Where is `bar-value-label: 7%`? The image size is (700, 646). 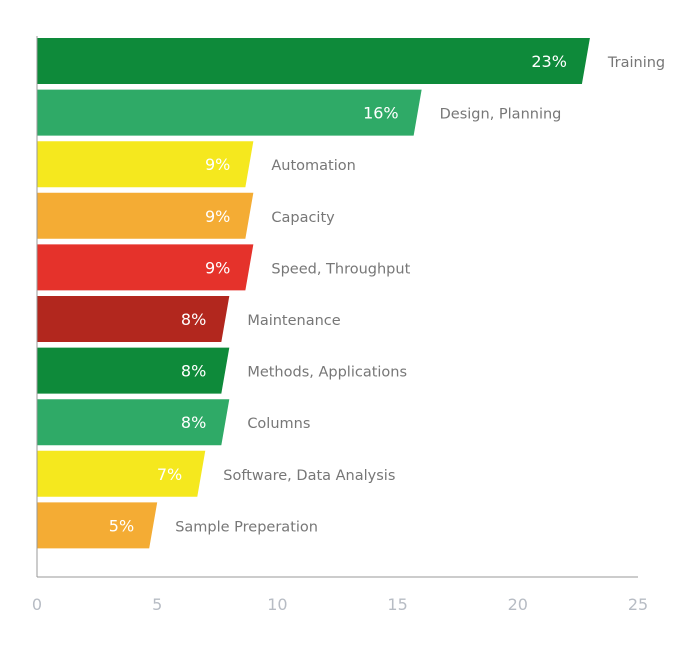
bar-value-label: 7% is located at coordinates (169, 474).